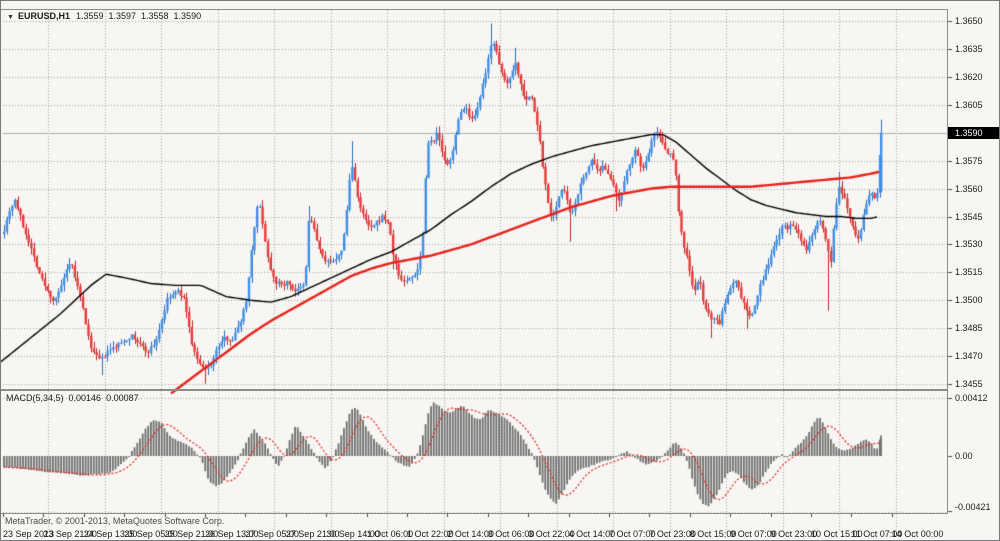  Describe the element at coordinates (353, 534) in the screenshot. I see `time-tick-label: 30 Sep 14:00` at that location.